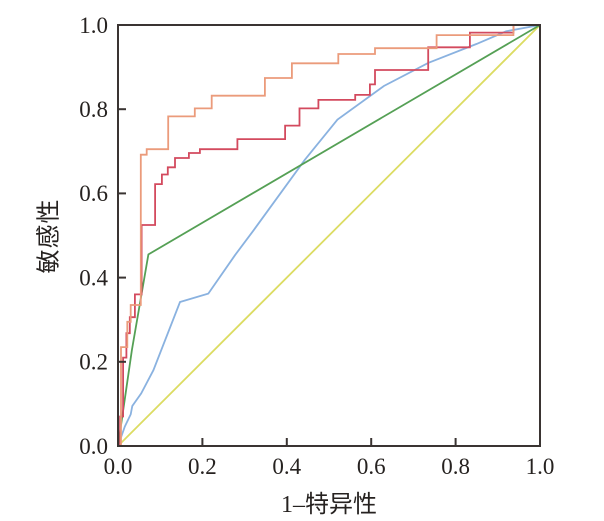 The image size is (604, 521). What do you see at coordinates (93, 25) in the screenshot?
I see `y-tick-label: 1.0` at bounding box center [93, 25].